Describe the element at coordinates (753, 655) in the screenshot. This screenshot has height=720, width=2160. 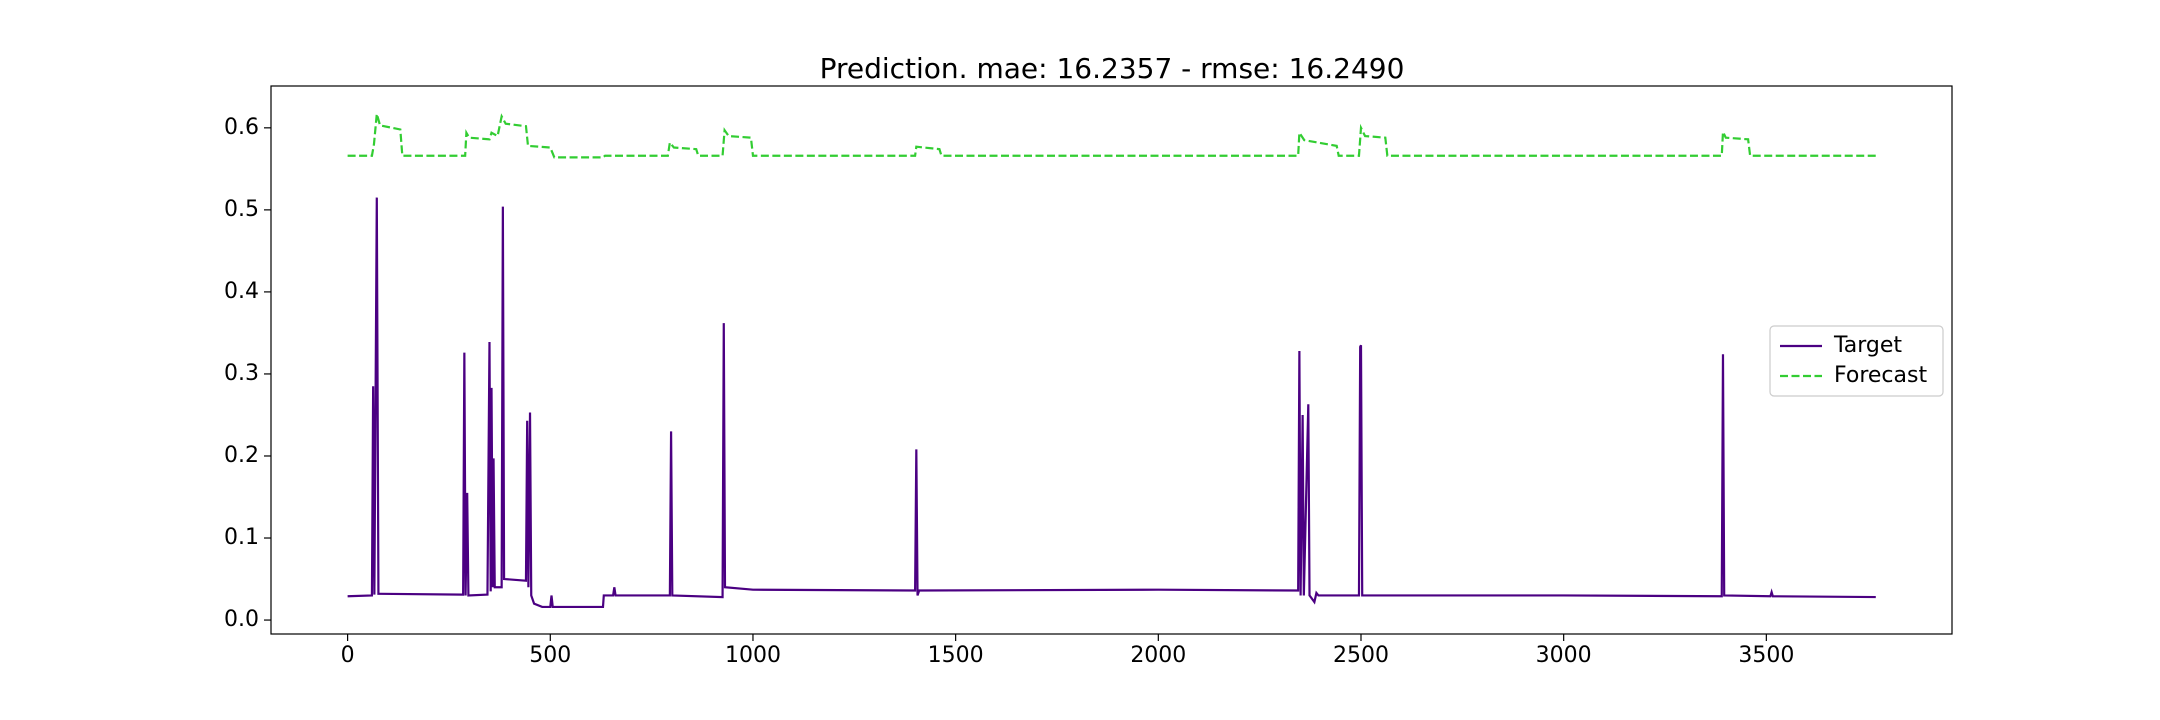
I see `x-tick-label: 1000` at that location.